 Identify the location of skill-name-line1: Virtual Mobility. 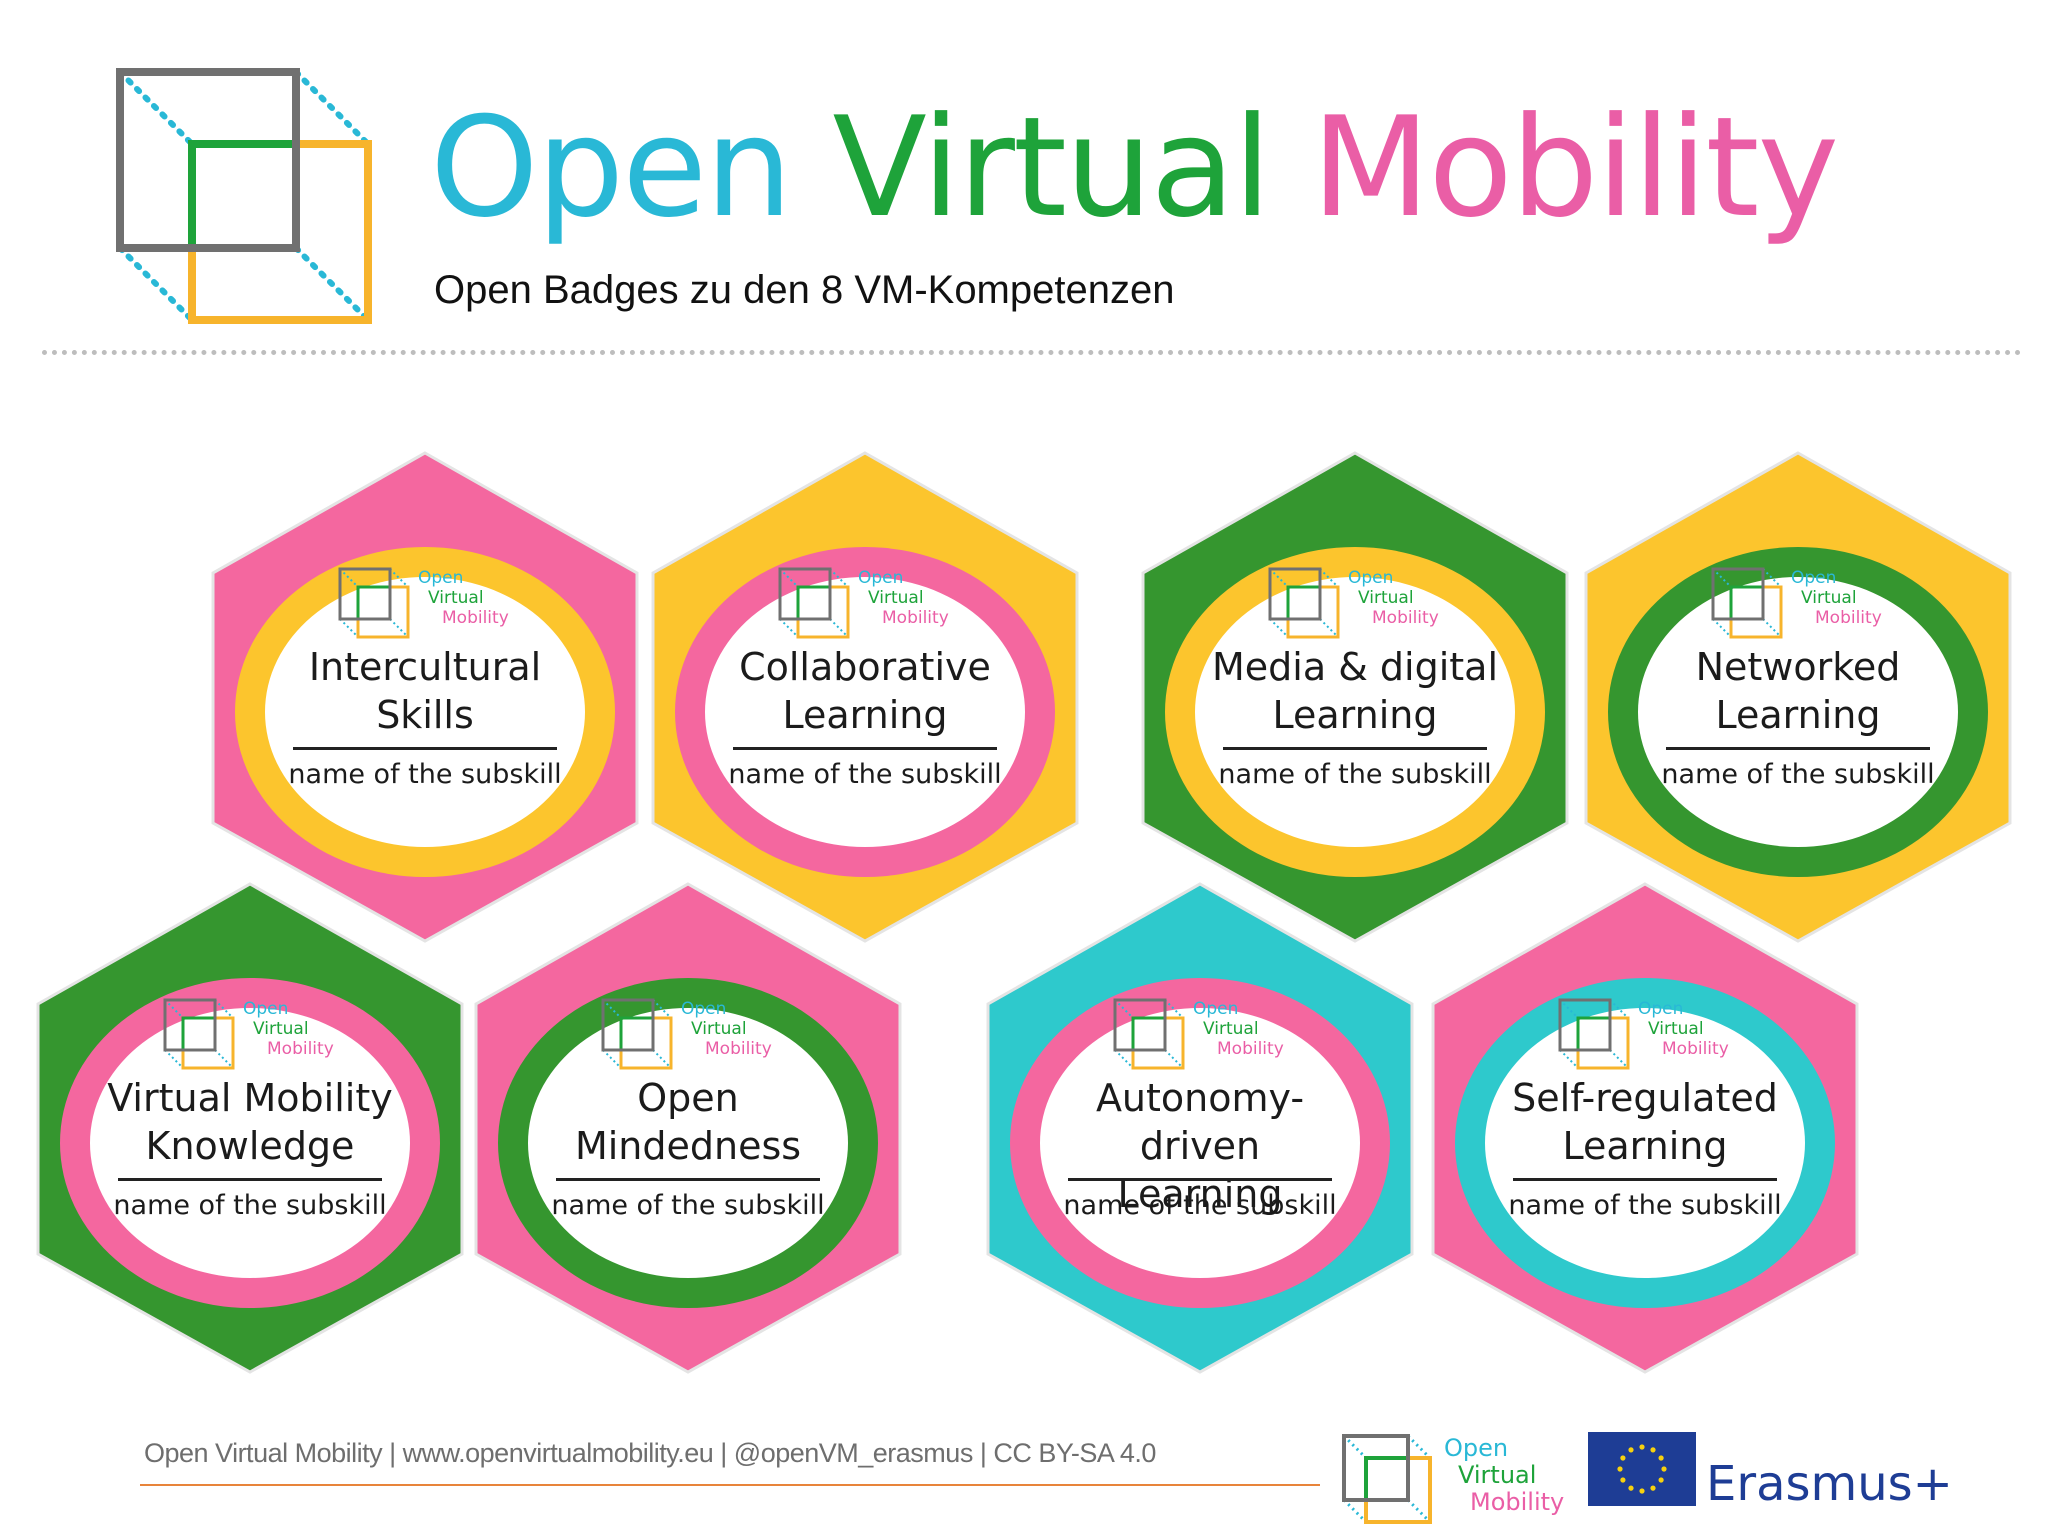
(250, 1098).